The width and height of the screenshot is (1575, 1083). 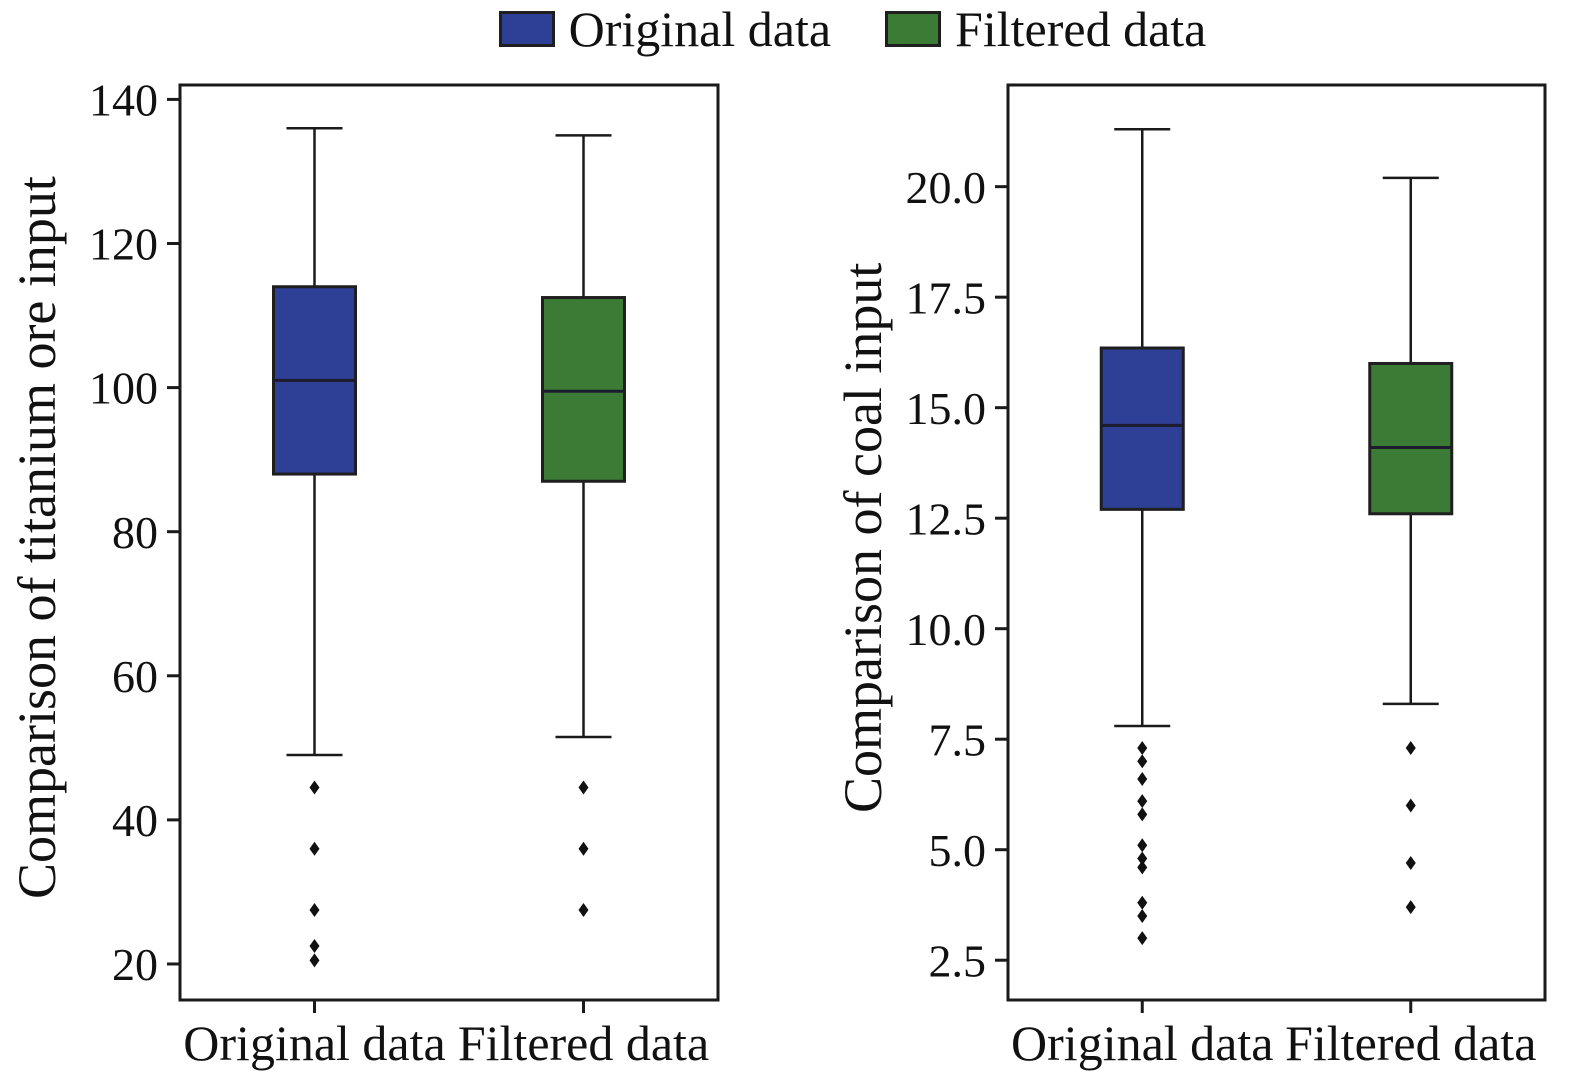 I want to click on legend-item-original: Original data, so click(x=665, y=29).